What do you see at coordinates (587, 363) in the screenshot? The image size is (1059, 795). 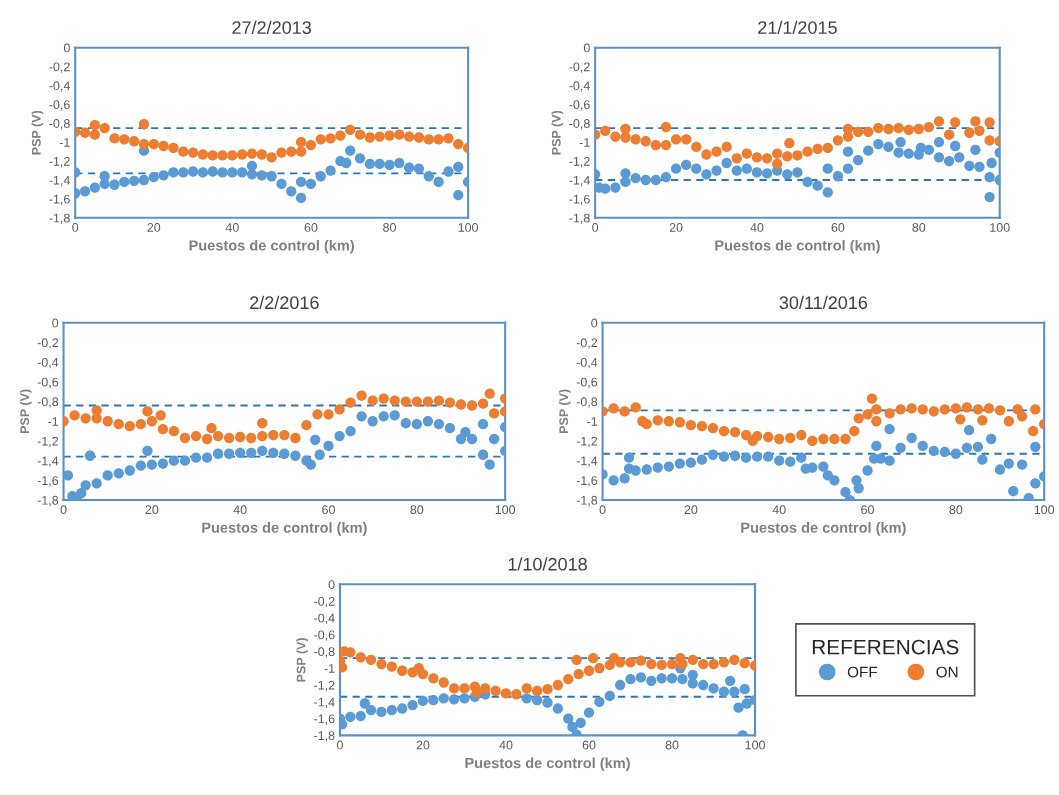 I see `y-tick-label: -0,4` at bounding box center [587, 363].